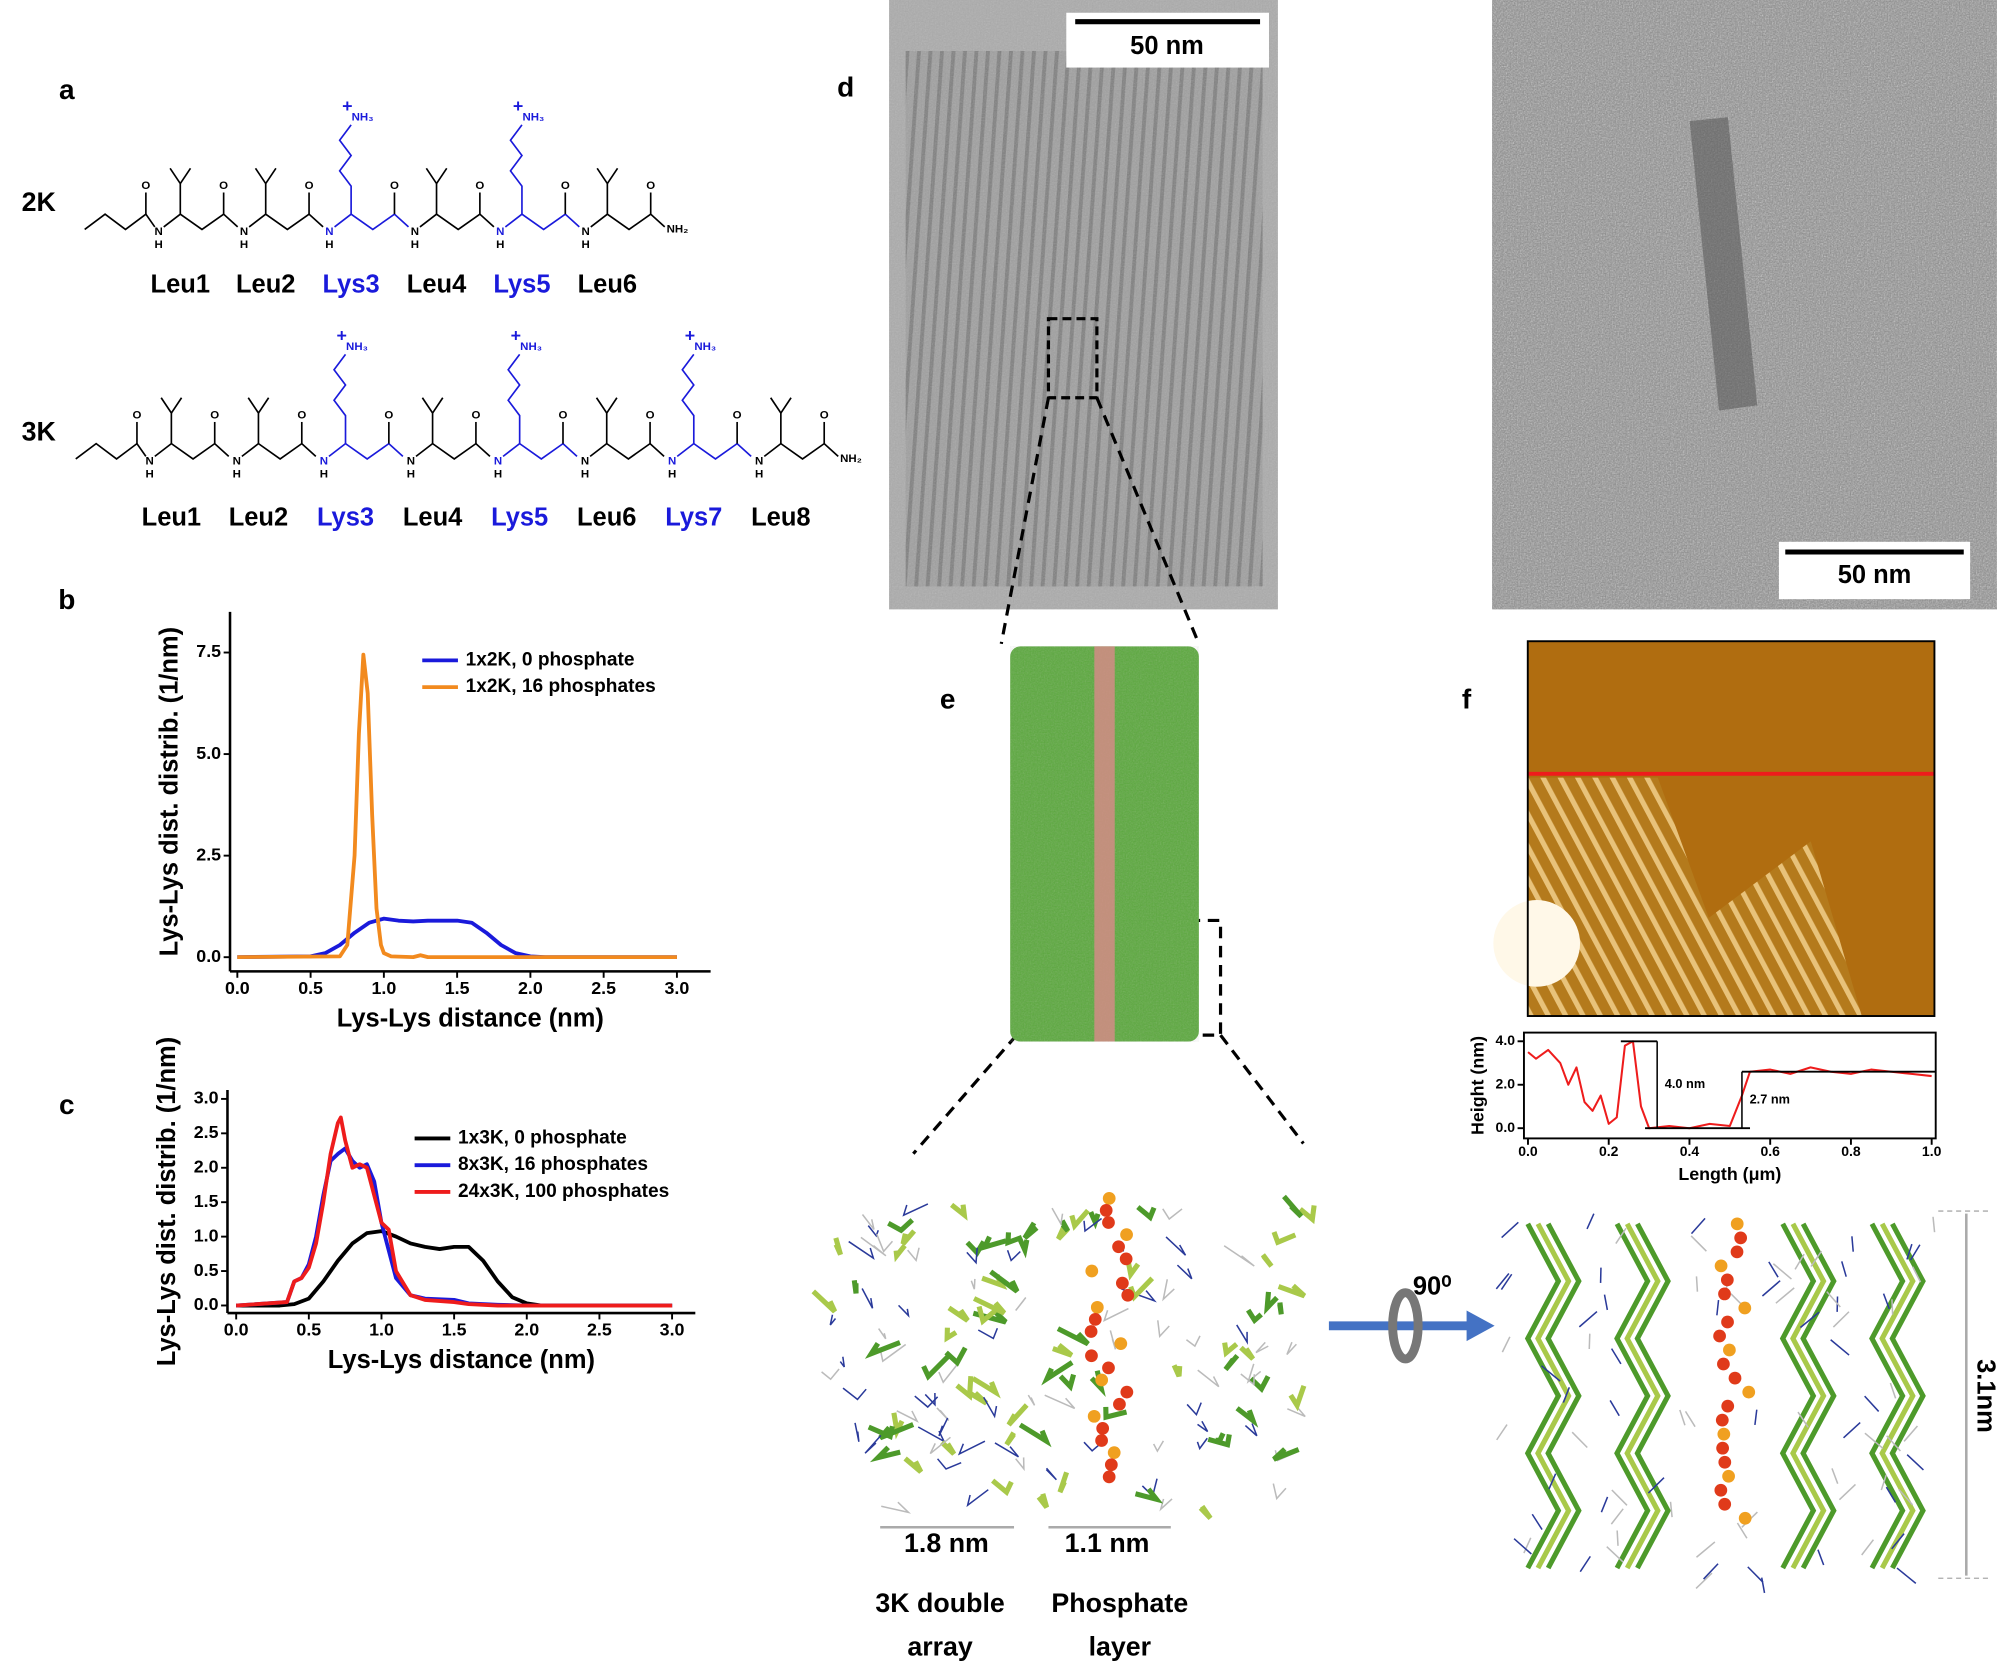 The image size is (2000, 1675). I want to click on y-tick-label: 0.0, so click(1506, 1127).